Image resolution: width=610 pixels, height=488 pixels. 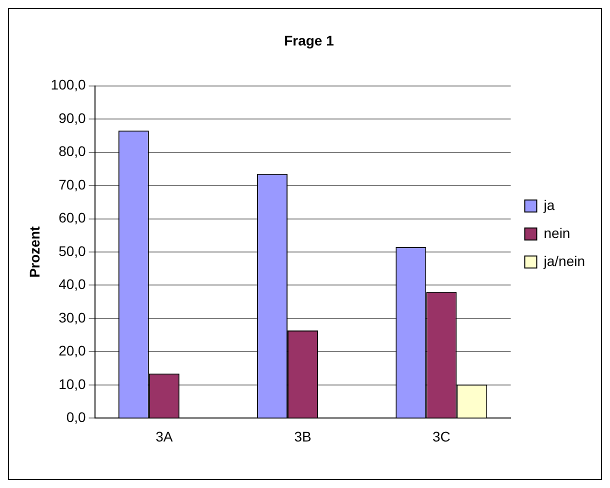 What do you see at coordinates (557, 232) in the screenshot?
I see `legend-label: nein` at bounding box center [557, 232].